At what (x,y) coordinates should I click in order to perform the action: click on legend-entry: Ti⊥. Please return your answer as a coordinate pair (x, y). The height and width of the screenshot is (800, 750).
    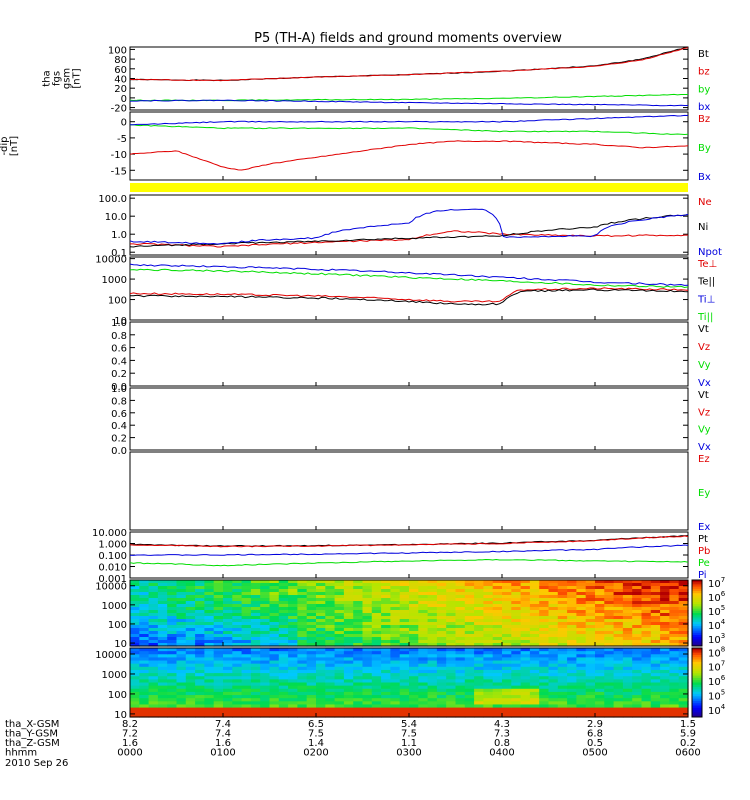
    Looking at the image, I should click on (706, 299).